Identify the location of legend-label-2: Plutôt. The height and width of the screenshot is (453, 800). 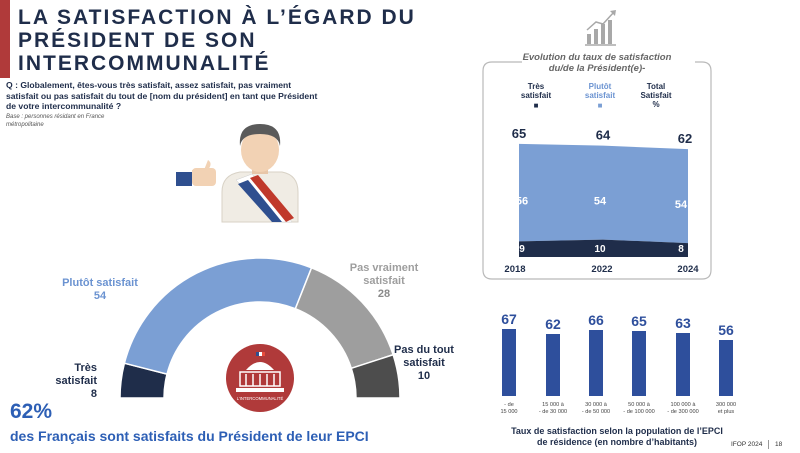
(600, 86).